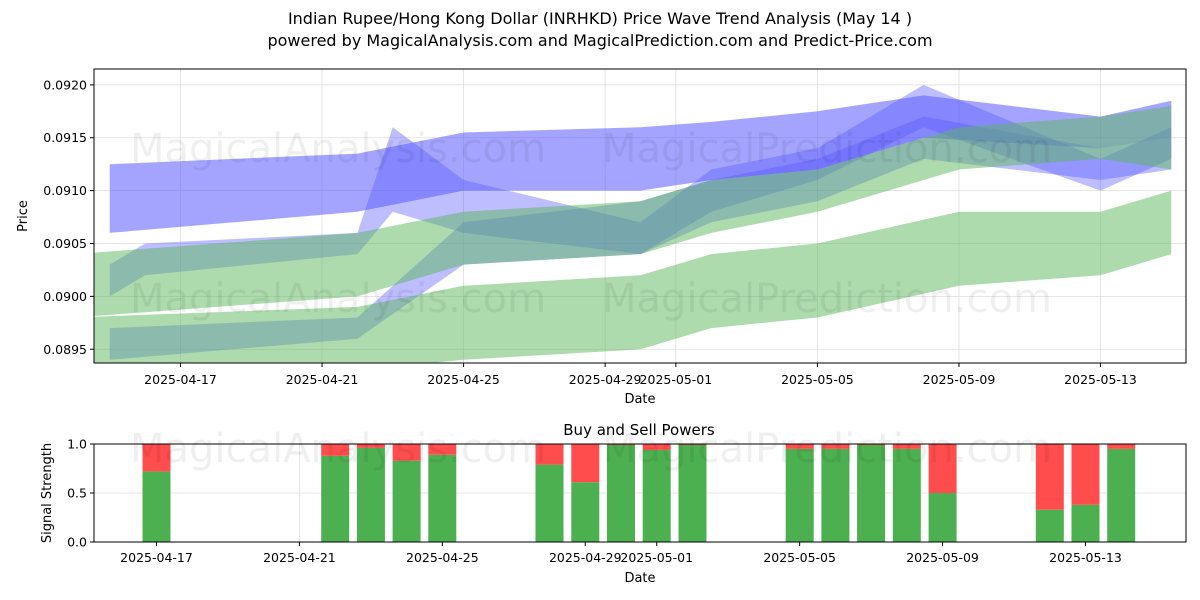 Image resolution: width=1200 pixels, height=600 pixels. What do you see at coordinates (799, 557) in the screenshot?
I see `signal-x-tick-label: 2025-05-05` at bounding box center [799, 557].